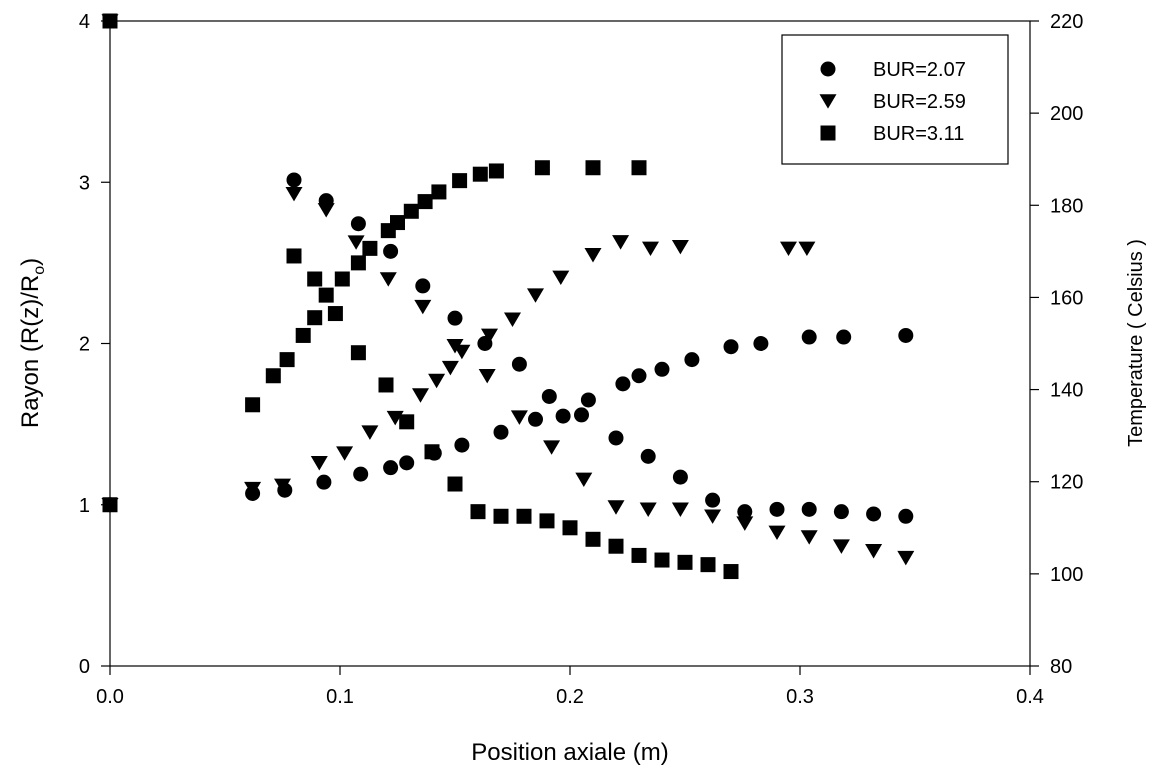 The width and height of the screenshot is (1151, 776). Describe the element at coordinates (570, 697) in the screenshot. I see `x-tick-label: 0.2` at that location.